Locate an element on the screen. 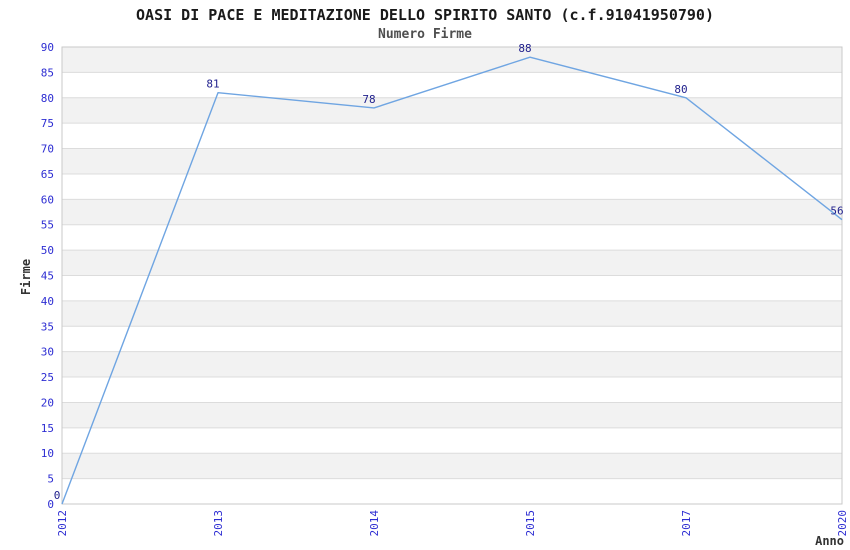 The height and width of the screenshot is (550, 850). x-tick-label: 2012 is located at coordinates (62, 523).